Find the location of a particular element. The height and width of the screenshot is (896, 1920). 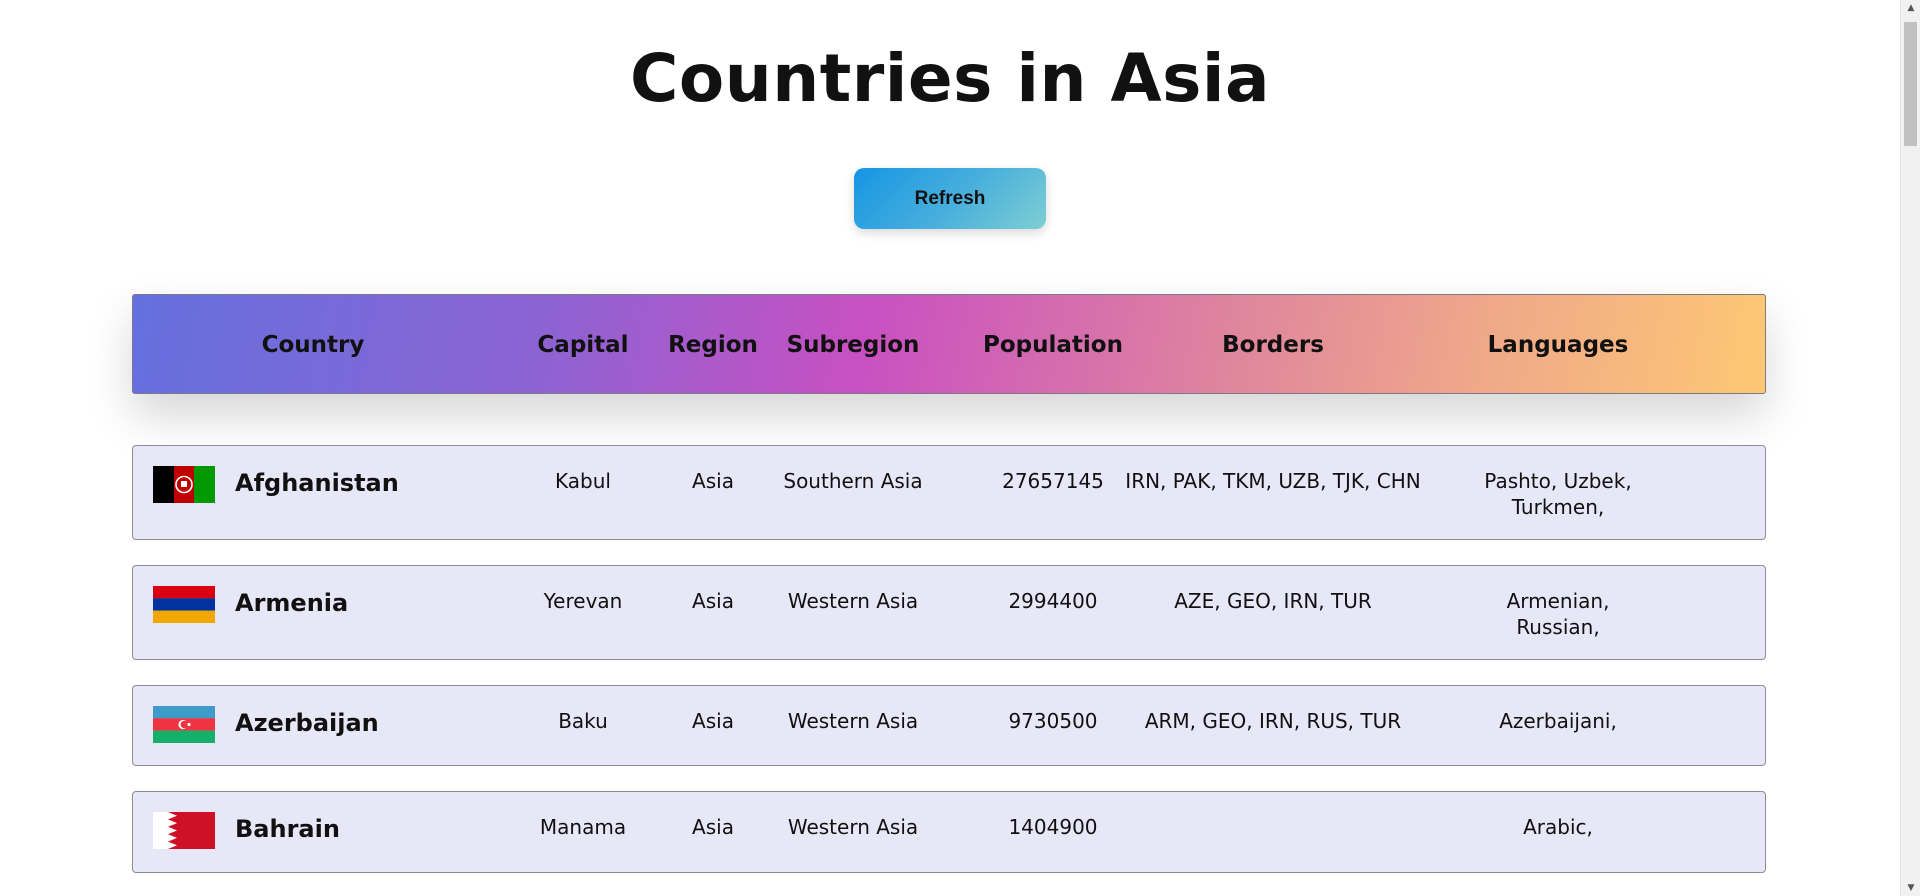

languages-line: Arabic, is located at coordinates (1558, 827).